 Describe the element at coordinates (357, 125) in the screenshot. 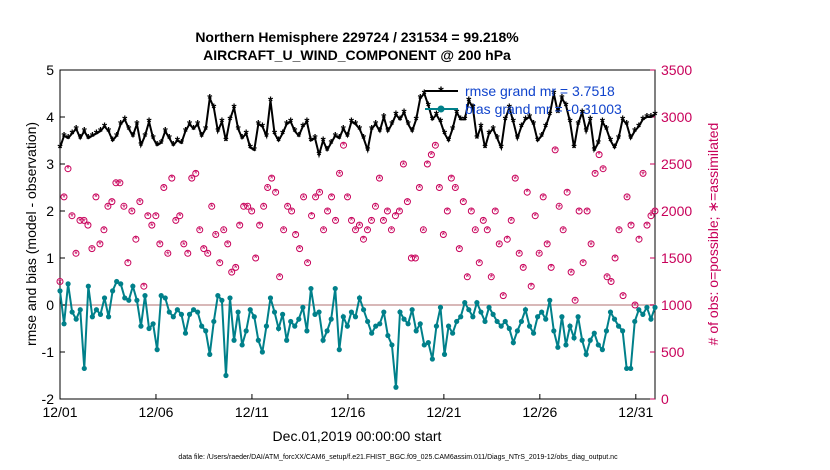

I see `rmse-line` at that location.